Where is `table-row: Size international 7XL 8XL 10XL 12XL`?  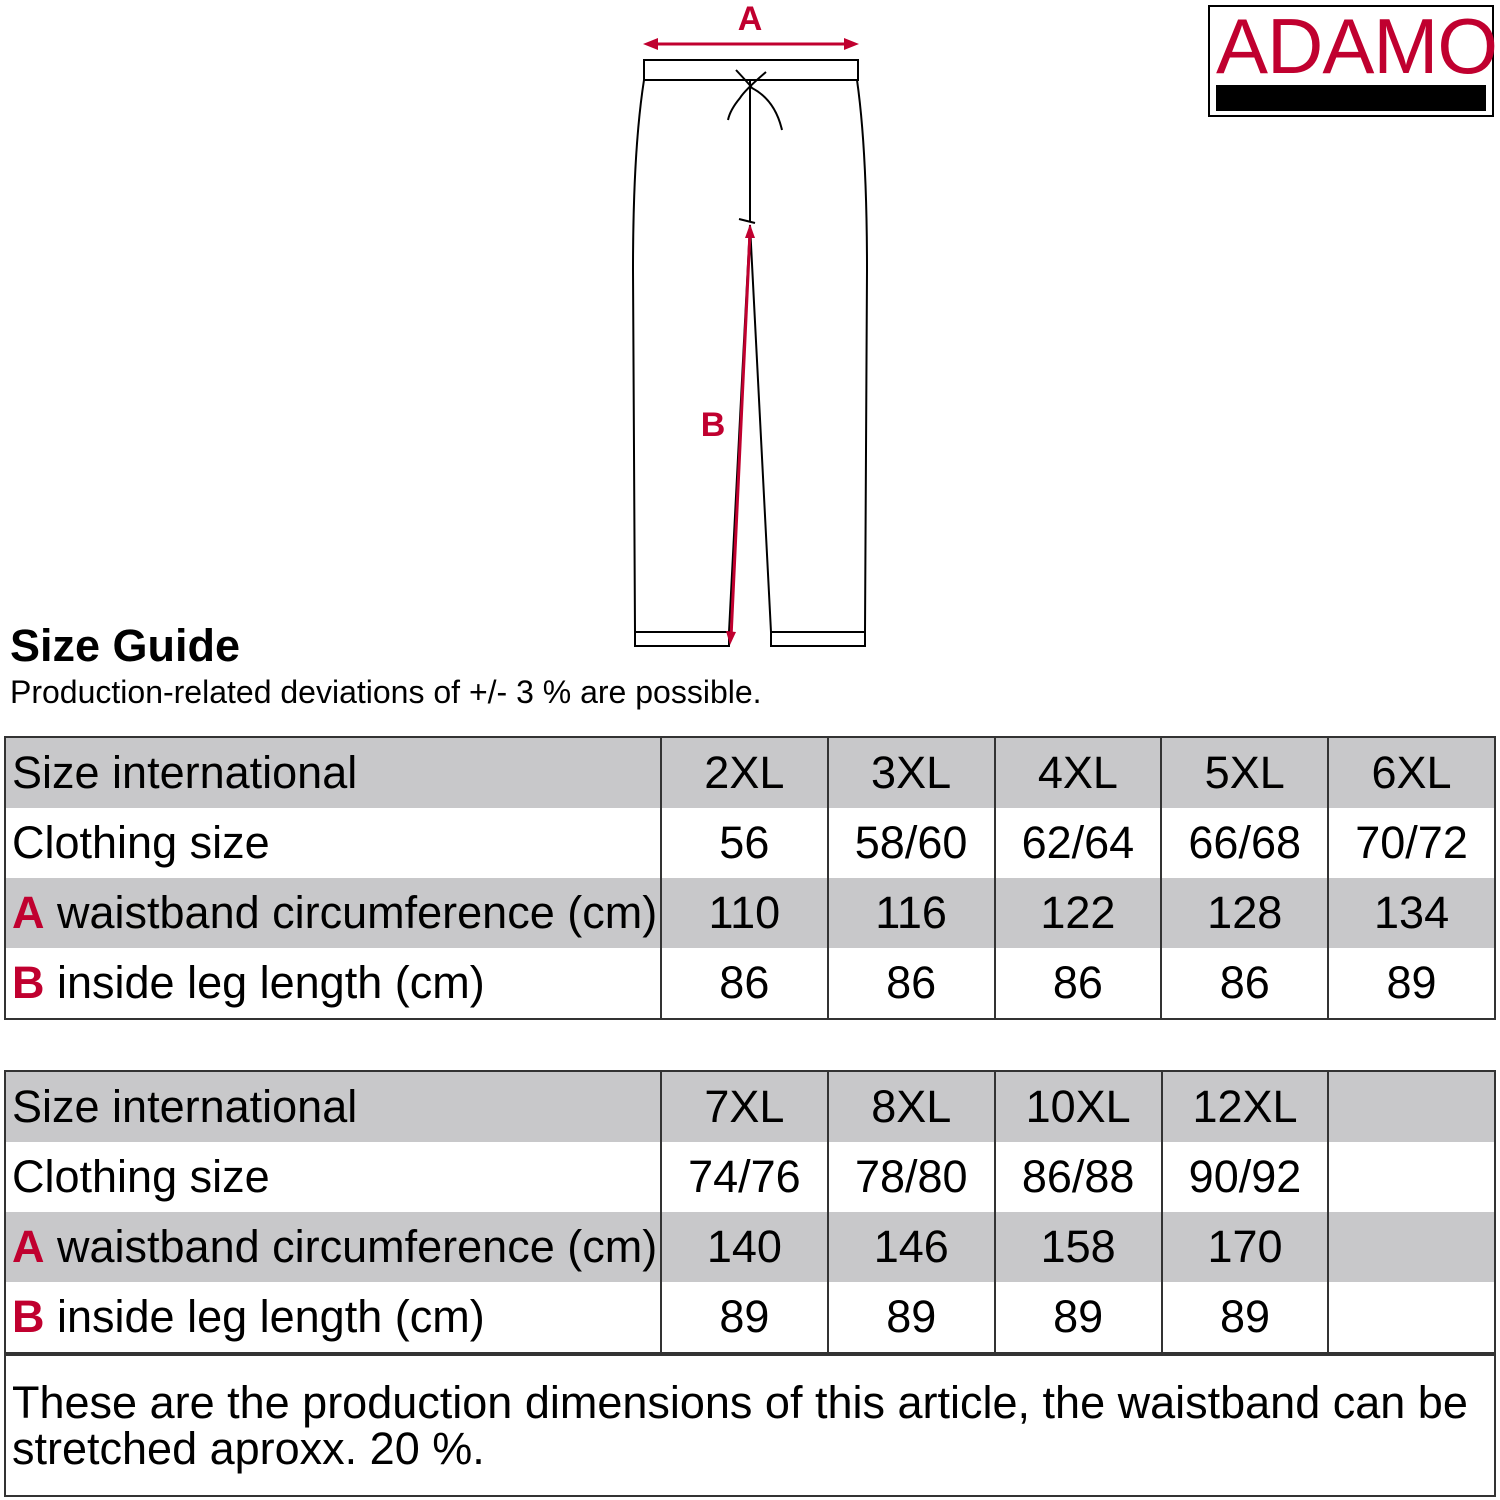
table-row: Size international 7XL 8XL 10XL 12XL is located at coordinates (750, 1106).